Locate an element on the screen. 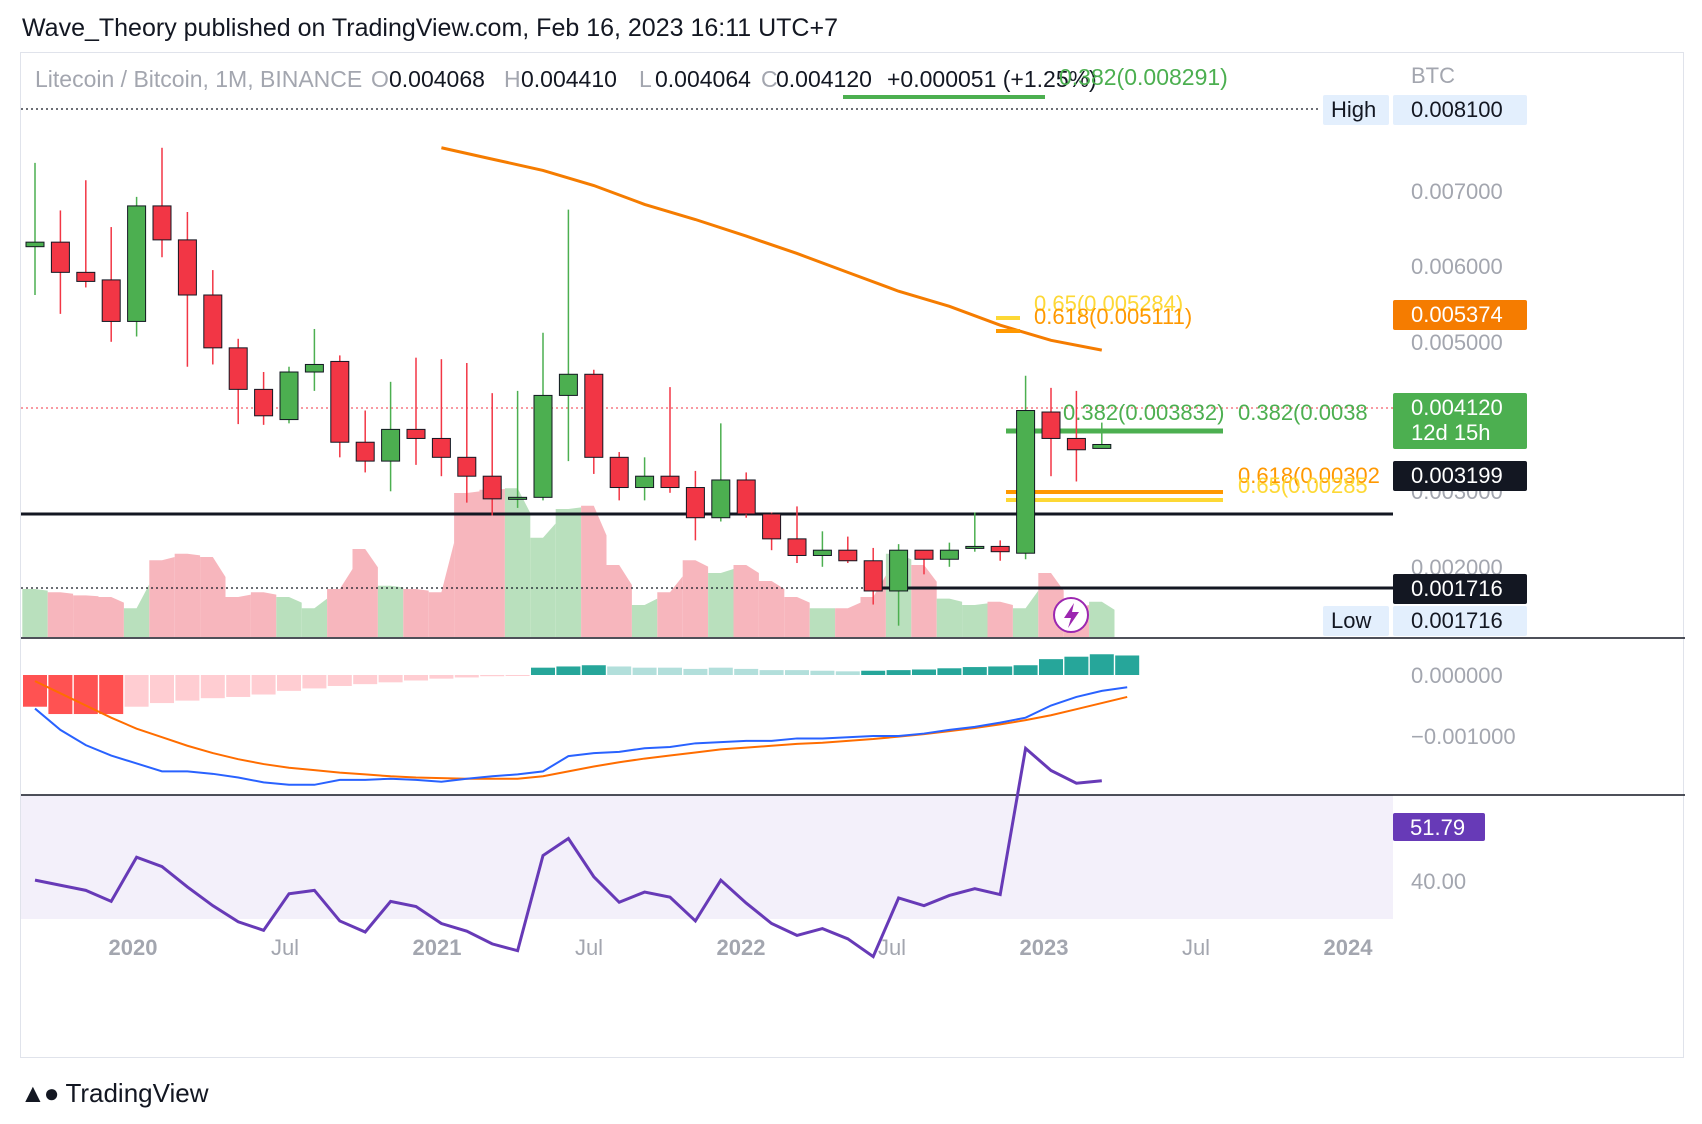 The width and height of the screenshot is (1702, 1124). lightning-icon-bolt is located at coordinates (1071, 615).